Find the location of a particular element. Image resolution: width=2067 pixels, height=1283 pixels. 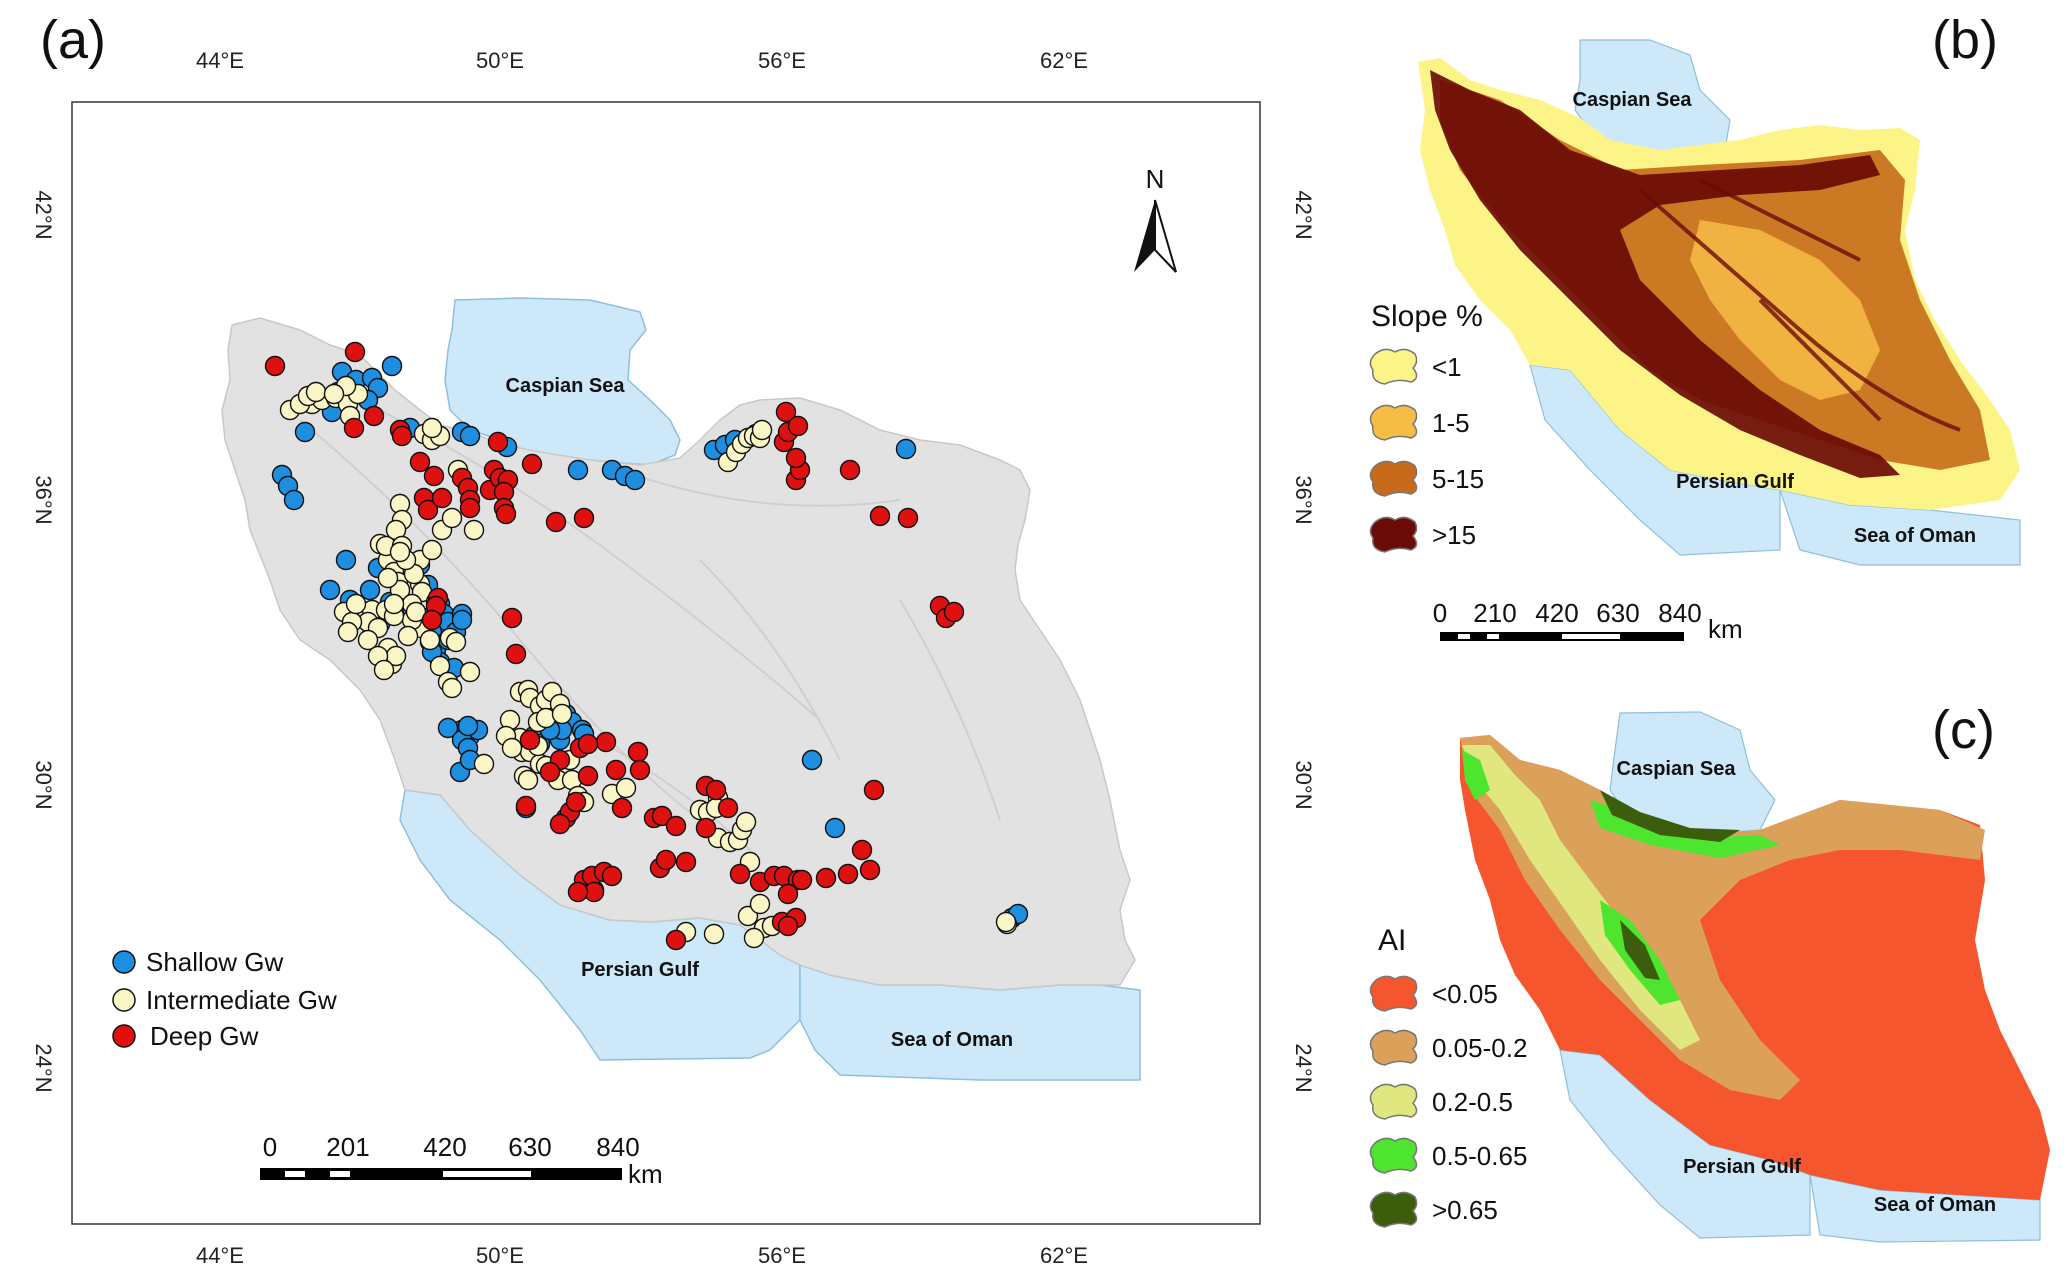

lat-tick: 36°N is located at coordinates (43, 499).